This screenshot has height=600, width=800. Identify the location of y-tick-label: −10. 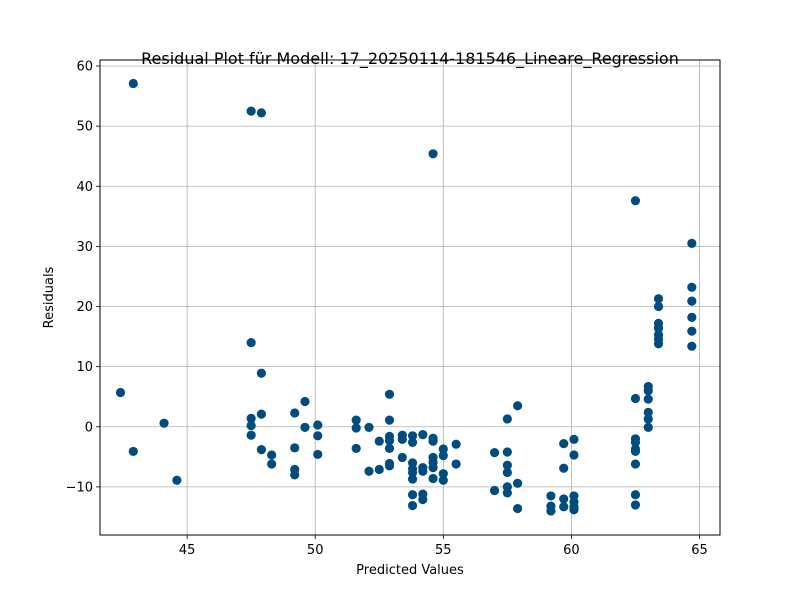
(79, 487).